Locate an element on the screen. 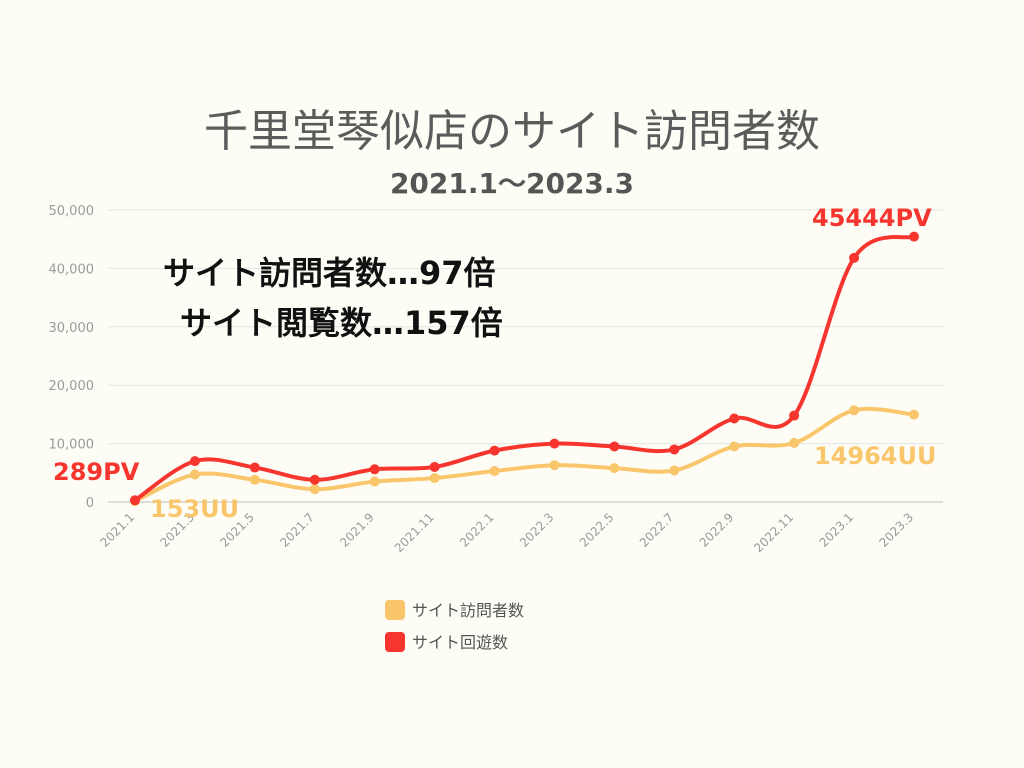  x-tick-label: 2022.9 is located at coordinates (717, 530).